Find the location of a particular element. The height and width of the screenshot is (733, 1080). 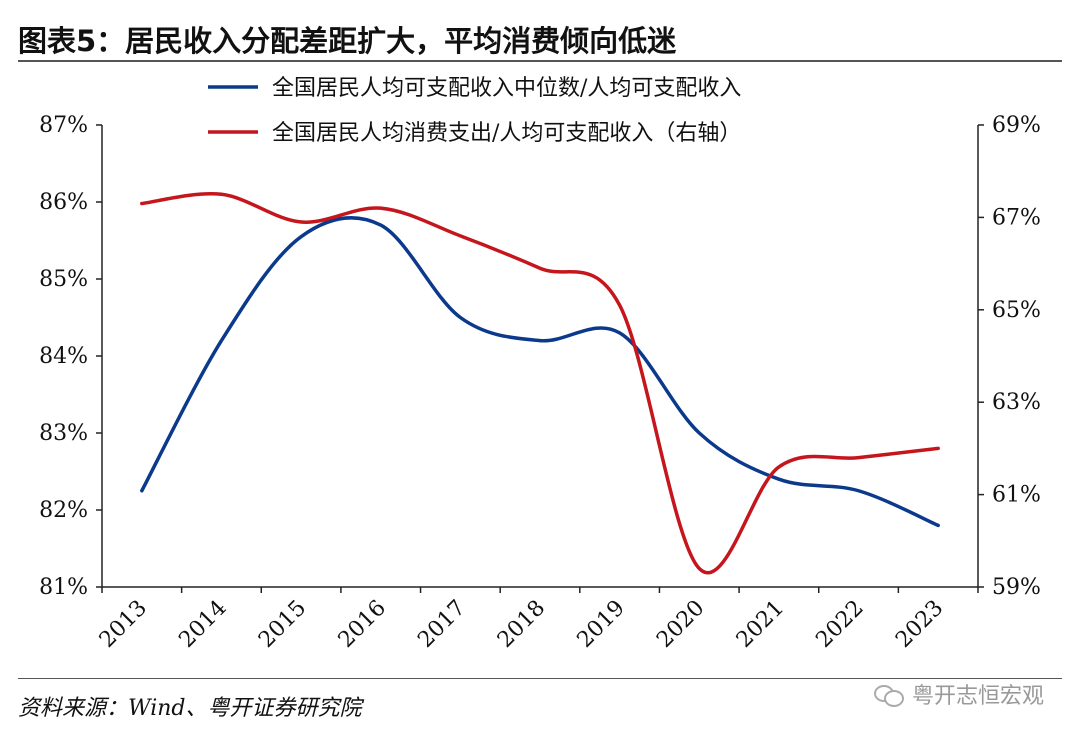

watermark: 粤开志恒宏观 is located at coordinates (958, 694).